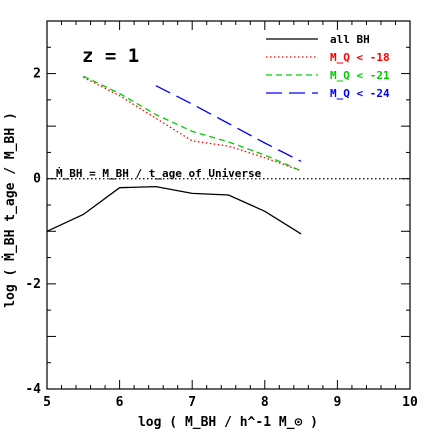 The height and width of the screenshot is (436, 436). What do you see at coordinates (337, 402) in the screenshot?
I see `x-tick-label: 9` at bounding box center [337, 402].